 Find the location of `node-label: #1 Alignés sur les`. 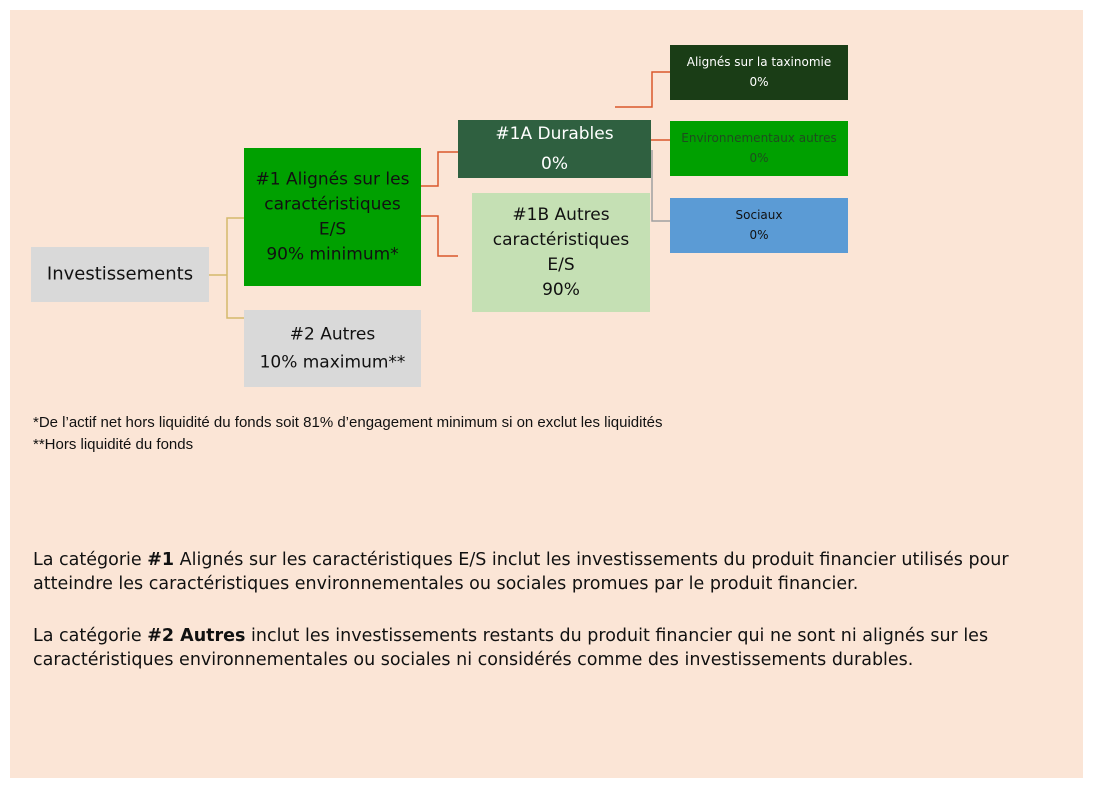

node-label: #1 Alignés sur les is located at coordinates (333, 180).